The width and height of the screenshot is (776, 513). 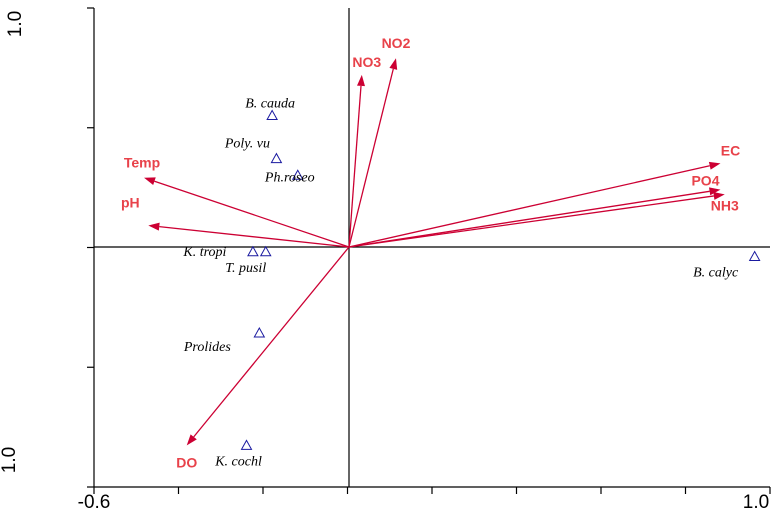 I want to click on env-variable-label: EC, so click(x=730, y=150).